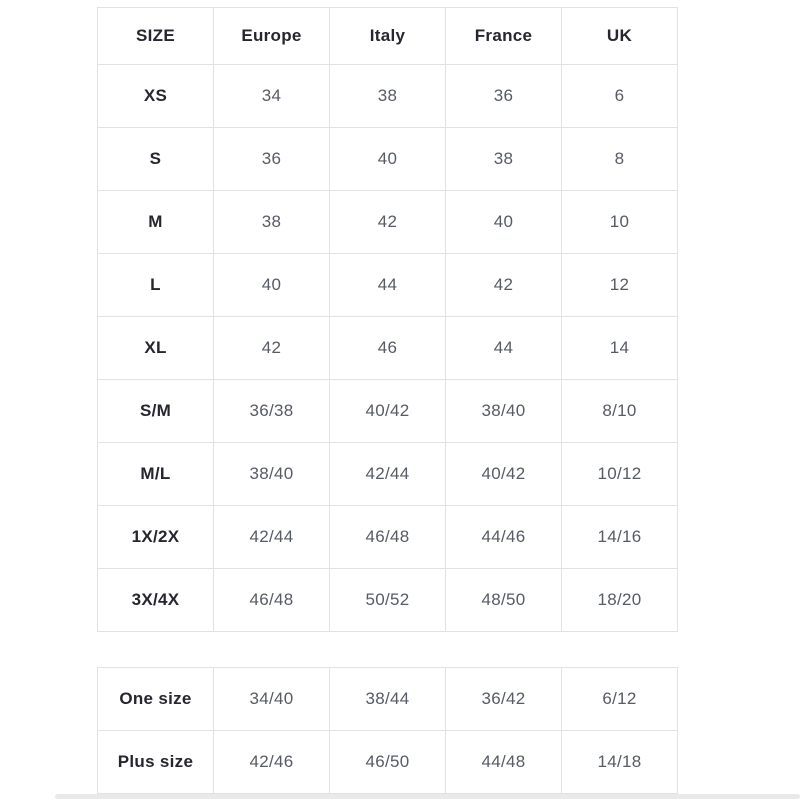 This screenshot has width=800, height=800. I want to click on table-row: XS 34 38 36 6, so click(387, 96).